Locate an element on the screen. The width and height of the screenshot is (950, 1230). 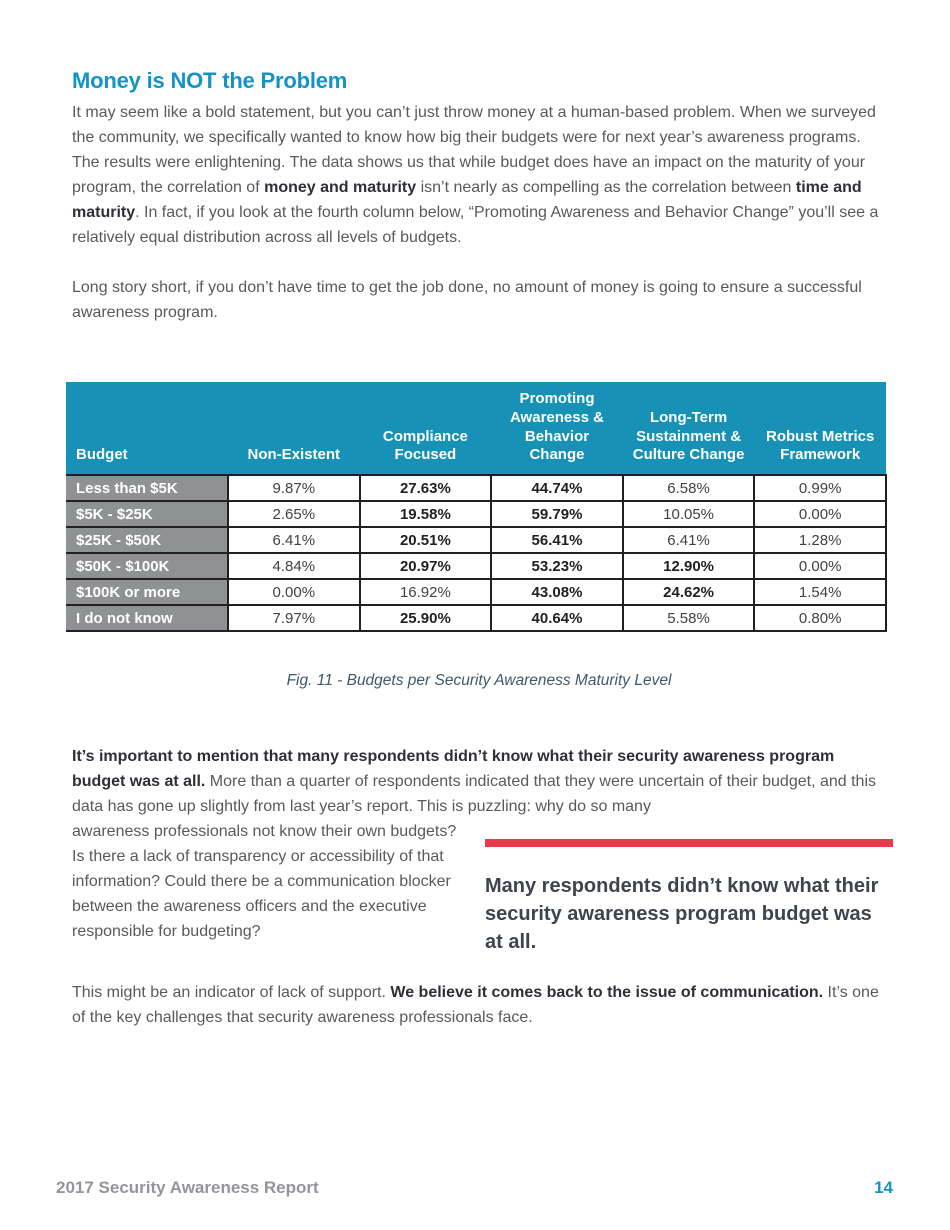
table-row: $5K - $25K 2.65% 19.58% 59.79% 10.05% 0.00% is located at coordinates (476, 514).